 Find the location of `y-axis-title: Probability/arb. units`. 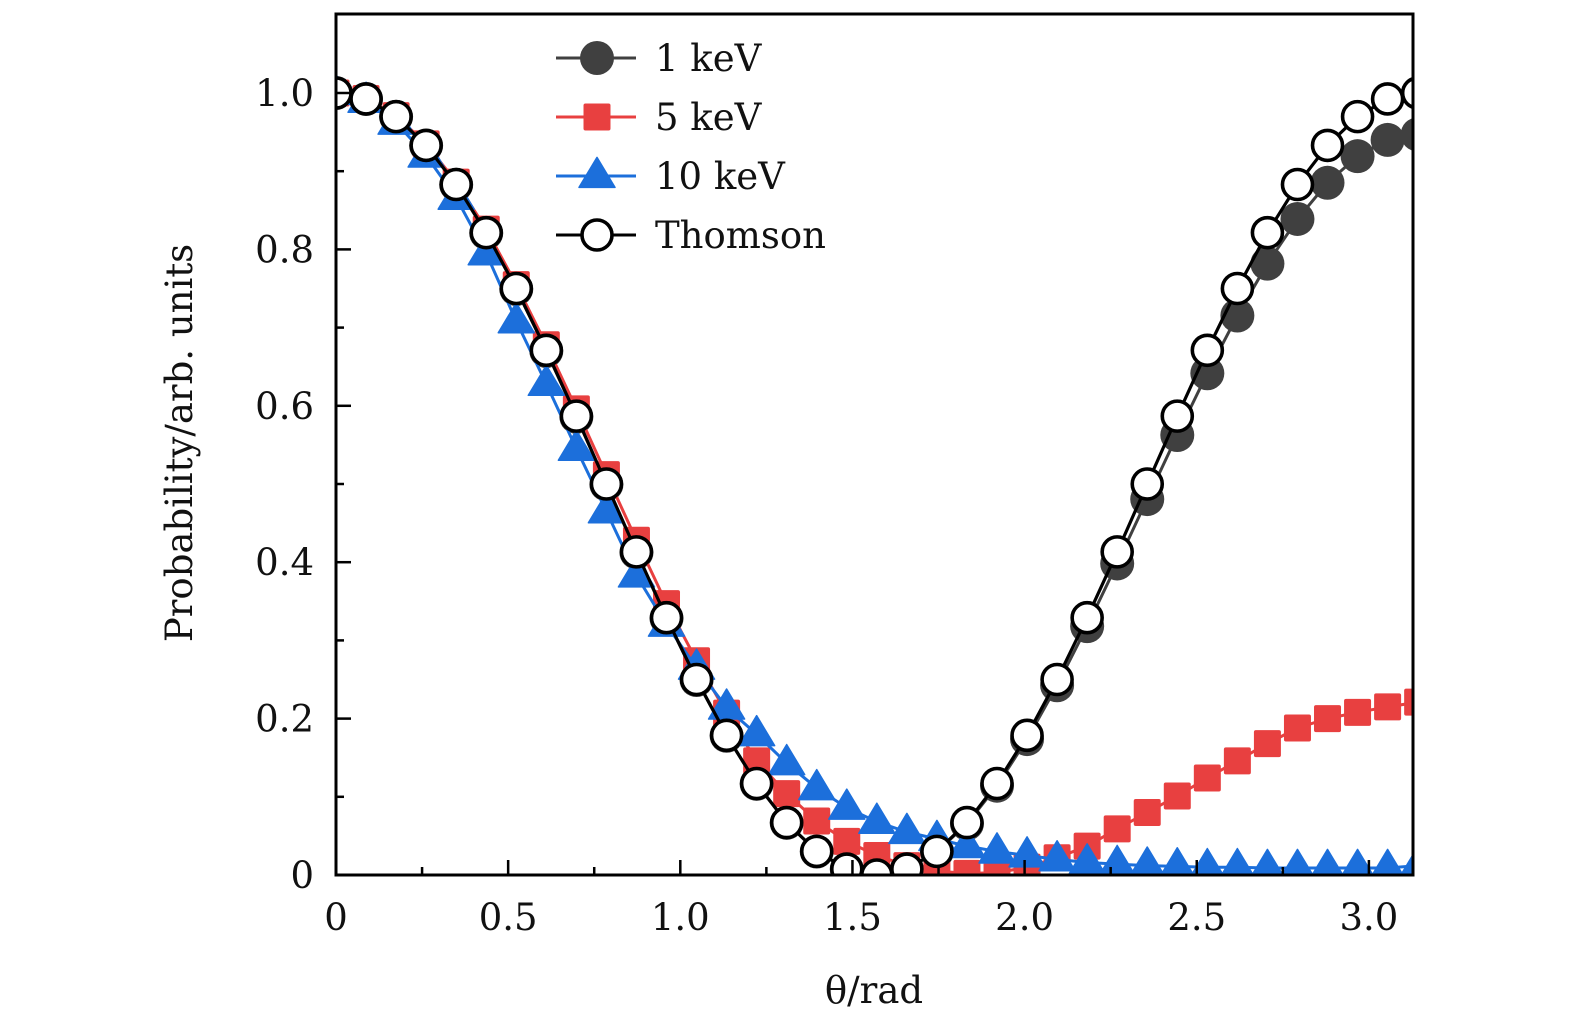

y-axis-title: Probability/arb. units is located at coordinates (179, 443).